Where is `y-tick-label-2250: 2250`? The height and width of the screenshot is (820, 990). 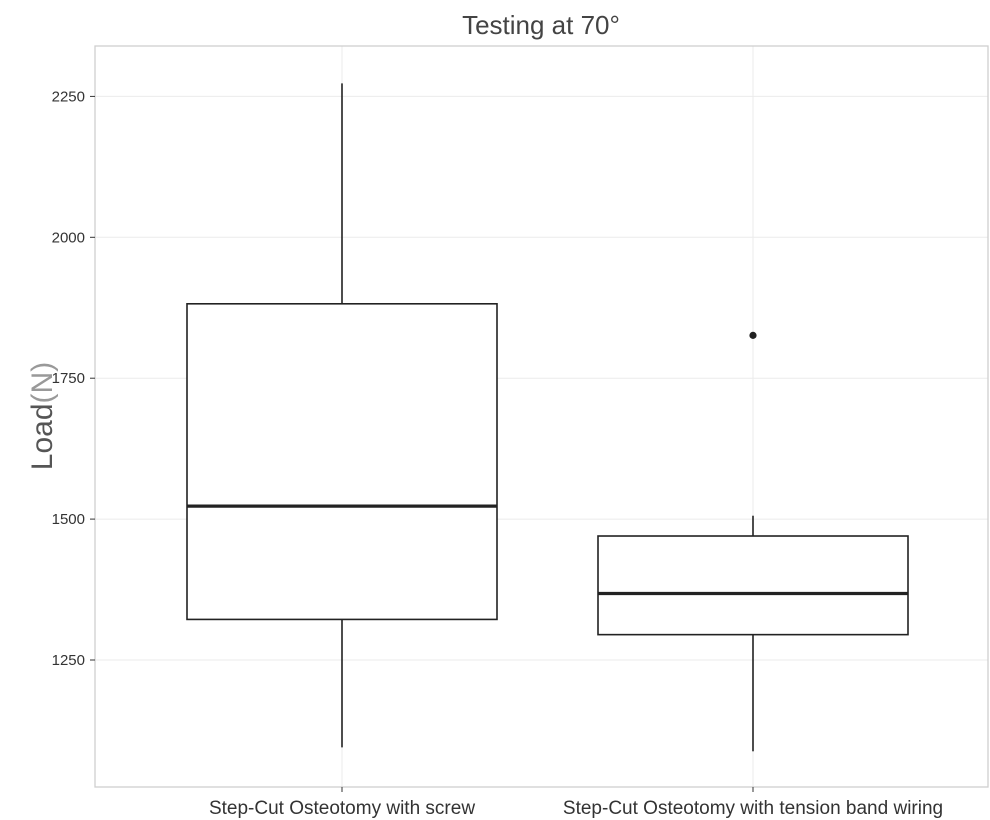
y-tick-label-2250: 2250 is located at coordinates (68, 96).